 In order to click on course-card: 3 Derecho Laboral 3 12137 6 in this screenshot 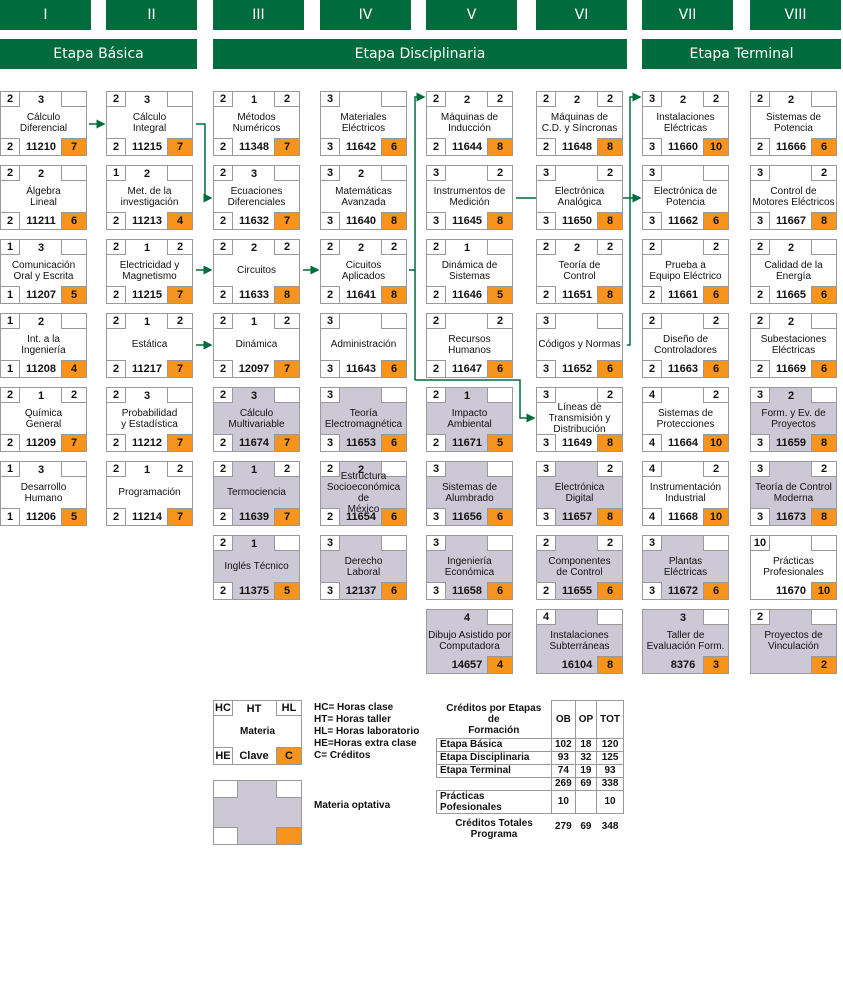, I will do `click(363, 567)`.